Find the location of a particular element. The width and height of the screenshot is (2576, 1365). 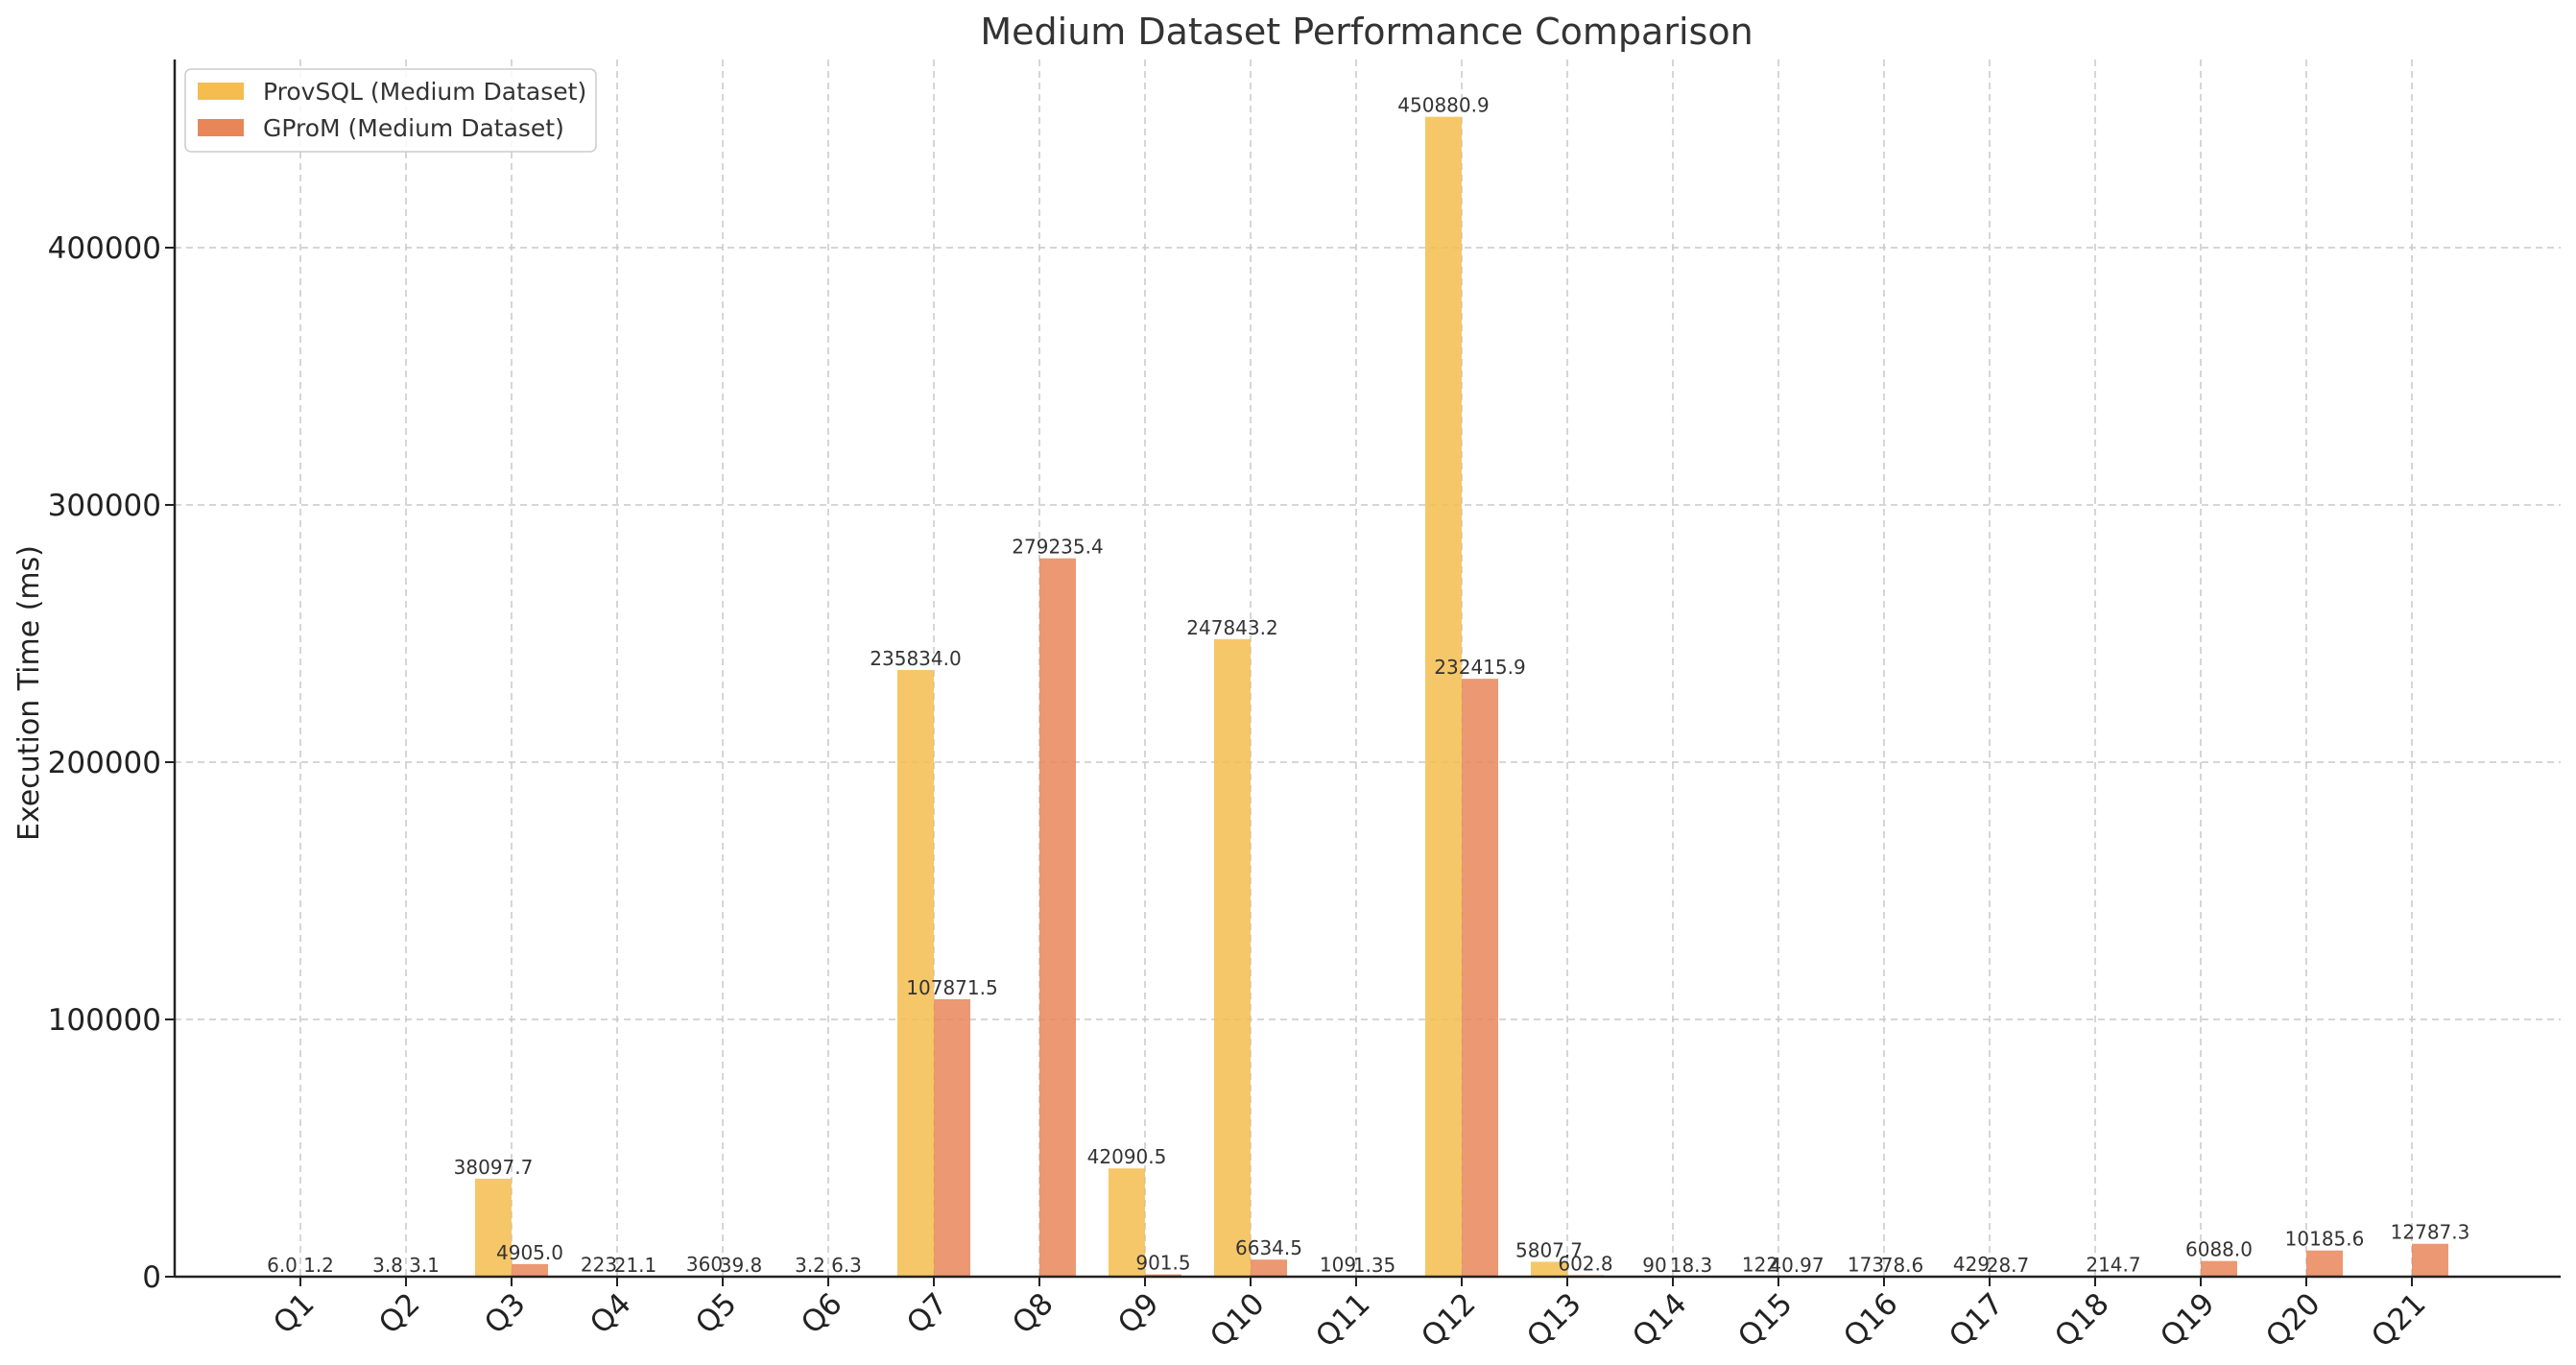

y-tick-label: 0 is located at coordinates (151, 1278).